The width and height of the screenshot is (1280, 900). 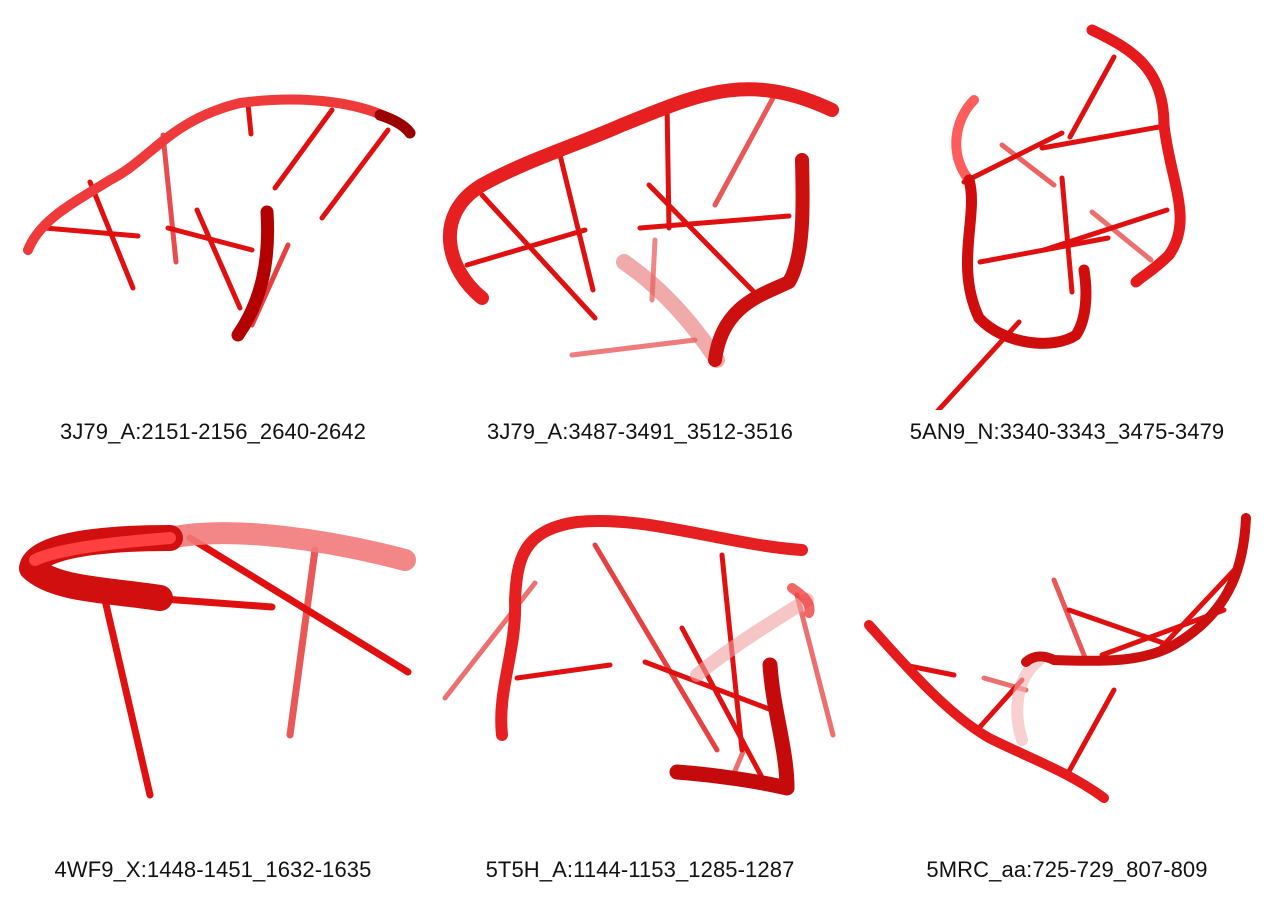 What do you see at coordinates (102, 549) in the screenshot?
I see `backbone-strand-2-highlight` at bounding box center [102, 549].